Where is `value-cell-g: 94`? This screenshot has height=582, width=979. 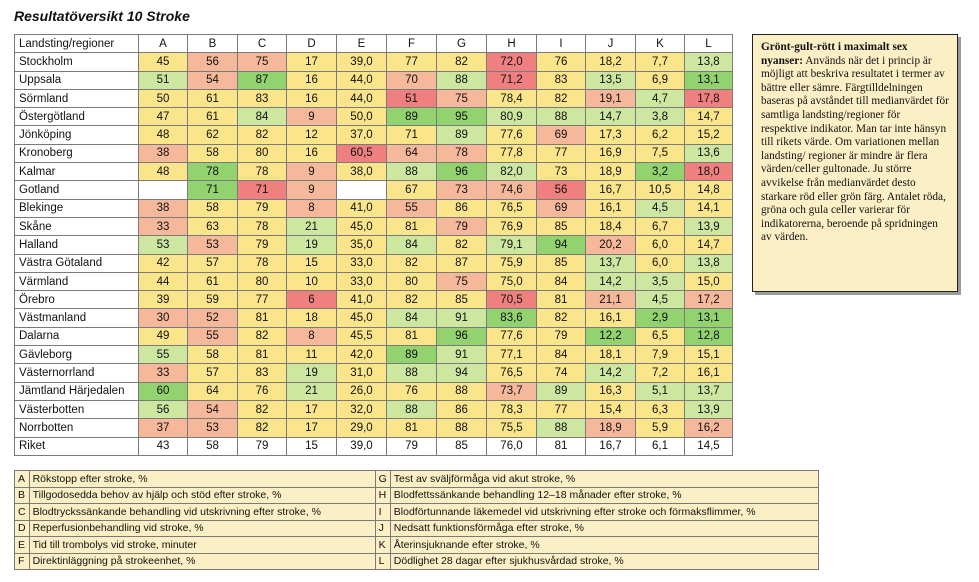
value-cell-g: 94 is located at coordinates (461, 373).